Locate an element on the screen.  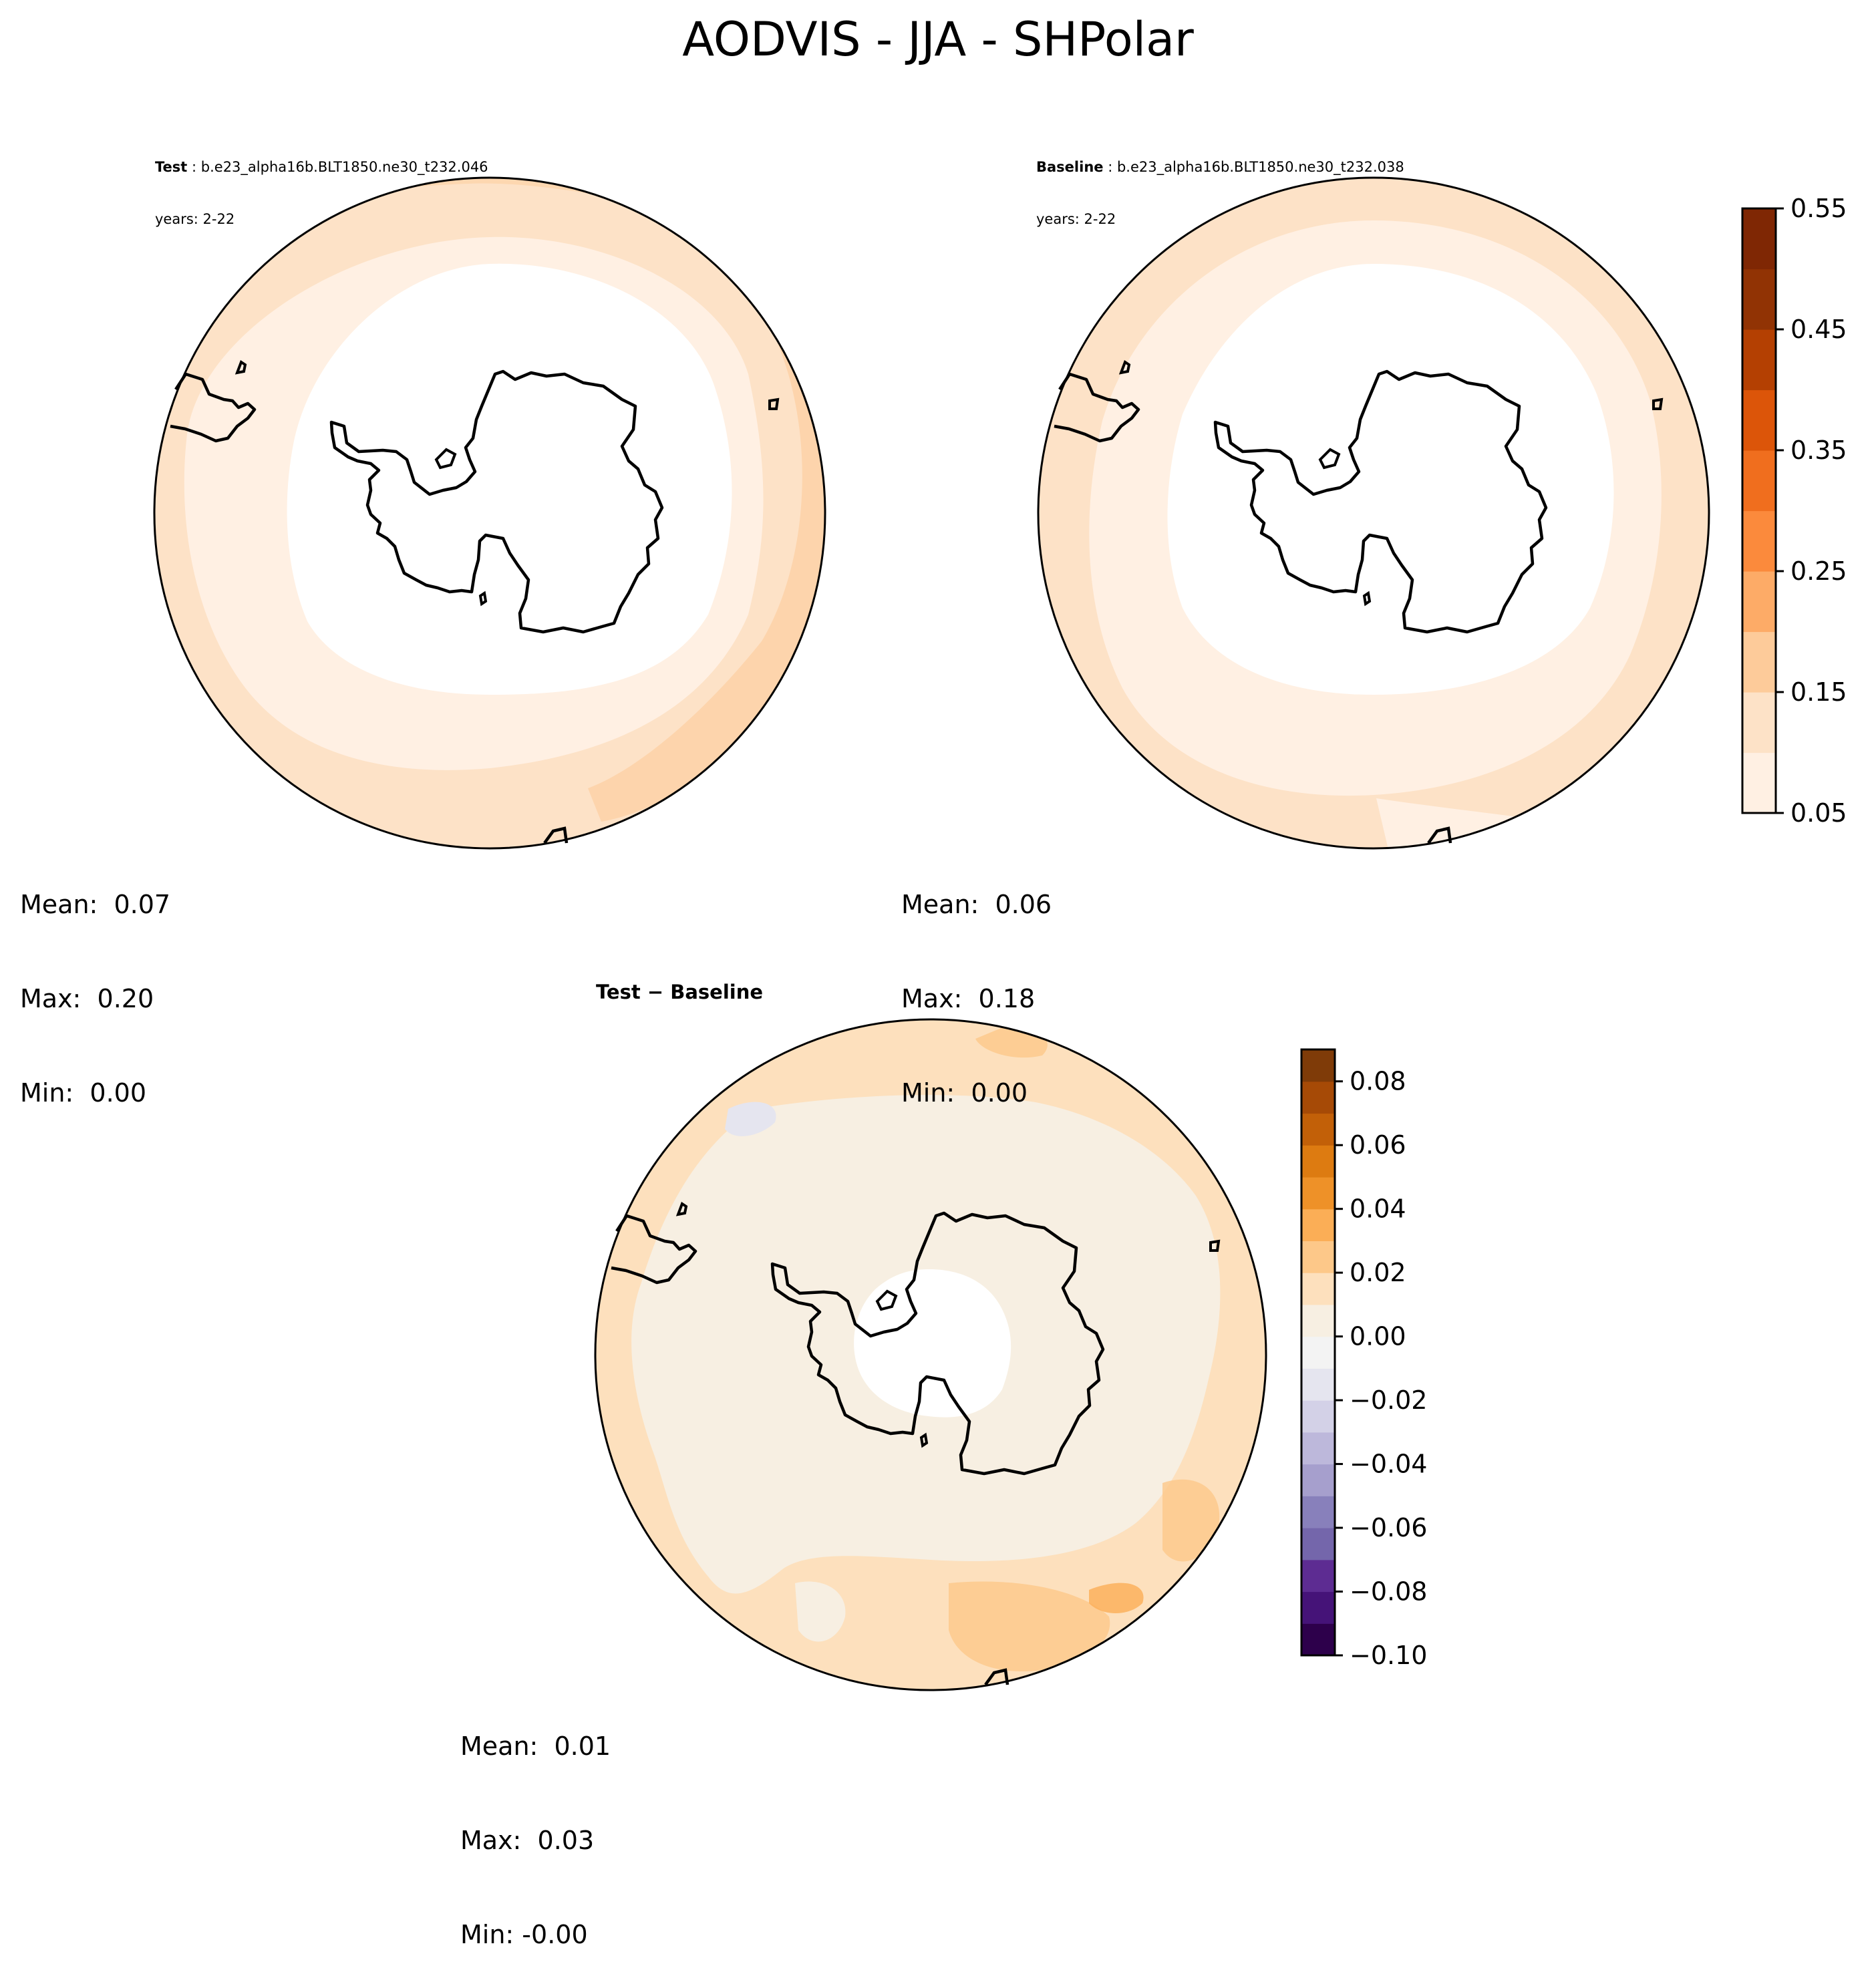
diff-map is located at coordinates (930, 1354).